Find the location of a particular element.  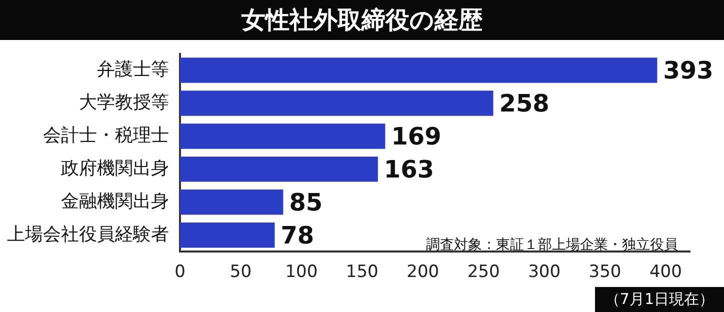

x-tick-label: 0 is located at coordinates (180, 272).